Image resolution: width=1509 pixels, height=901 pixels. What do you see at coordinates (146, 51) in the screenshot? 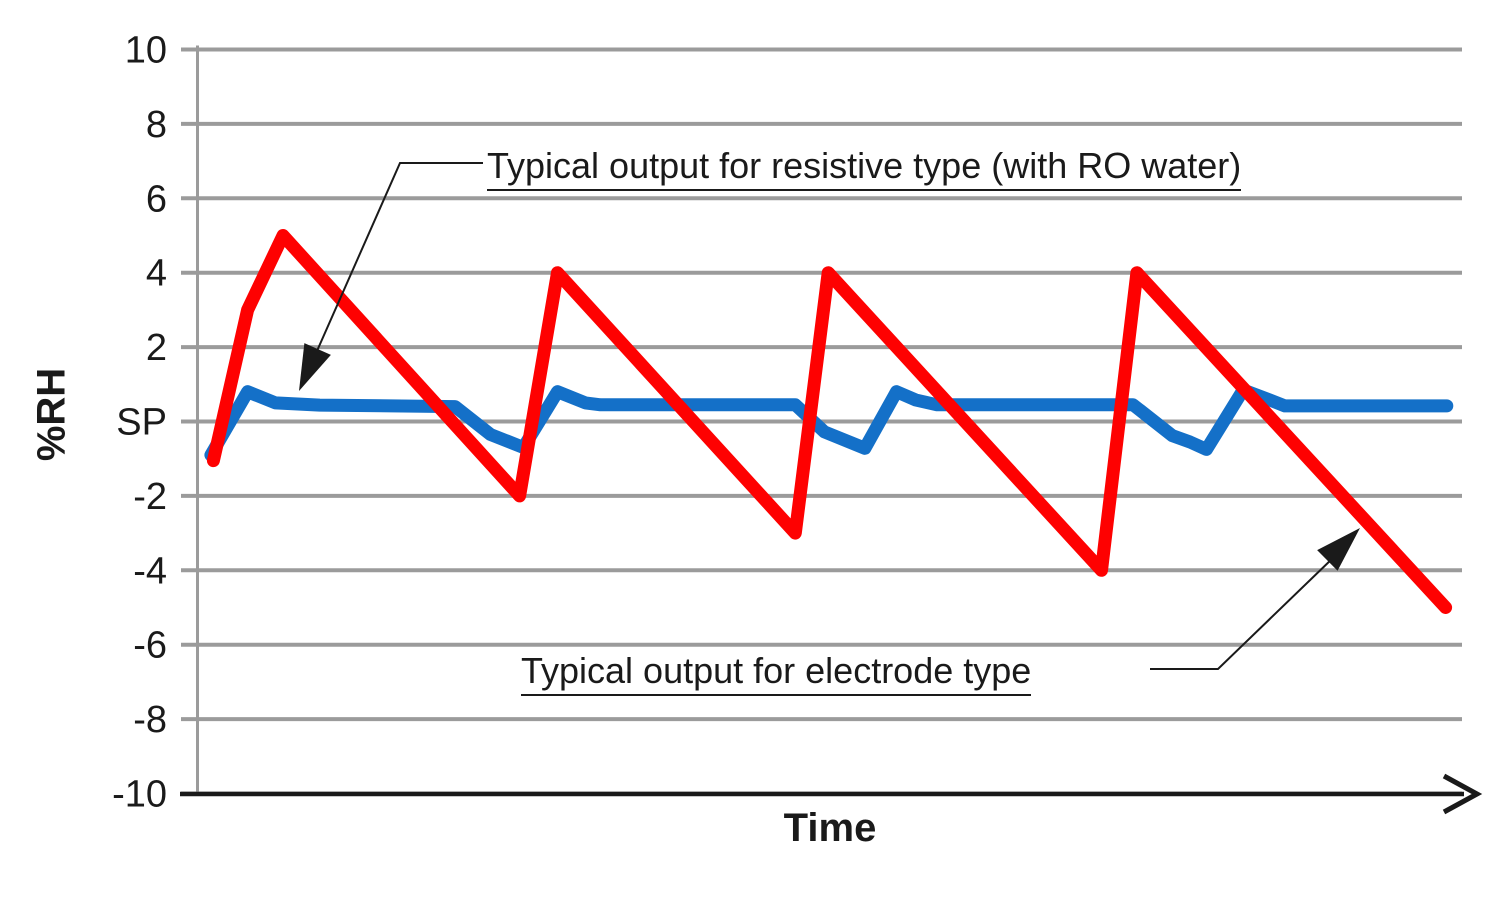
I see `y-tick-label: 10` at bounding box center [146, 51].